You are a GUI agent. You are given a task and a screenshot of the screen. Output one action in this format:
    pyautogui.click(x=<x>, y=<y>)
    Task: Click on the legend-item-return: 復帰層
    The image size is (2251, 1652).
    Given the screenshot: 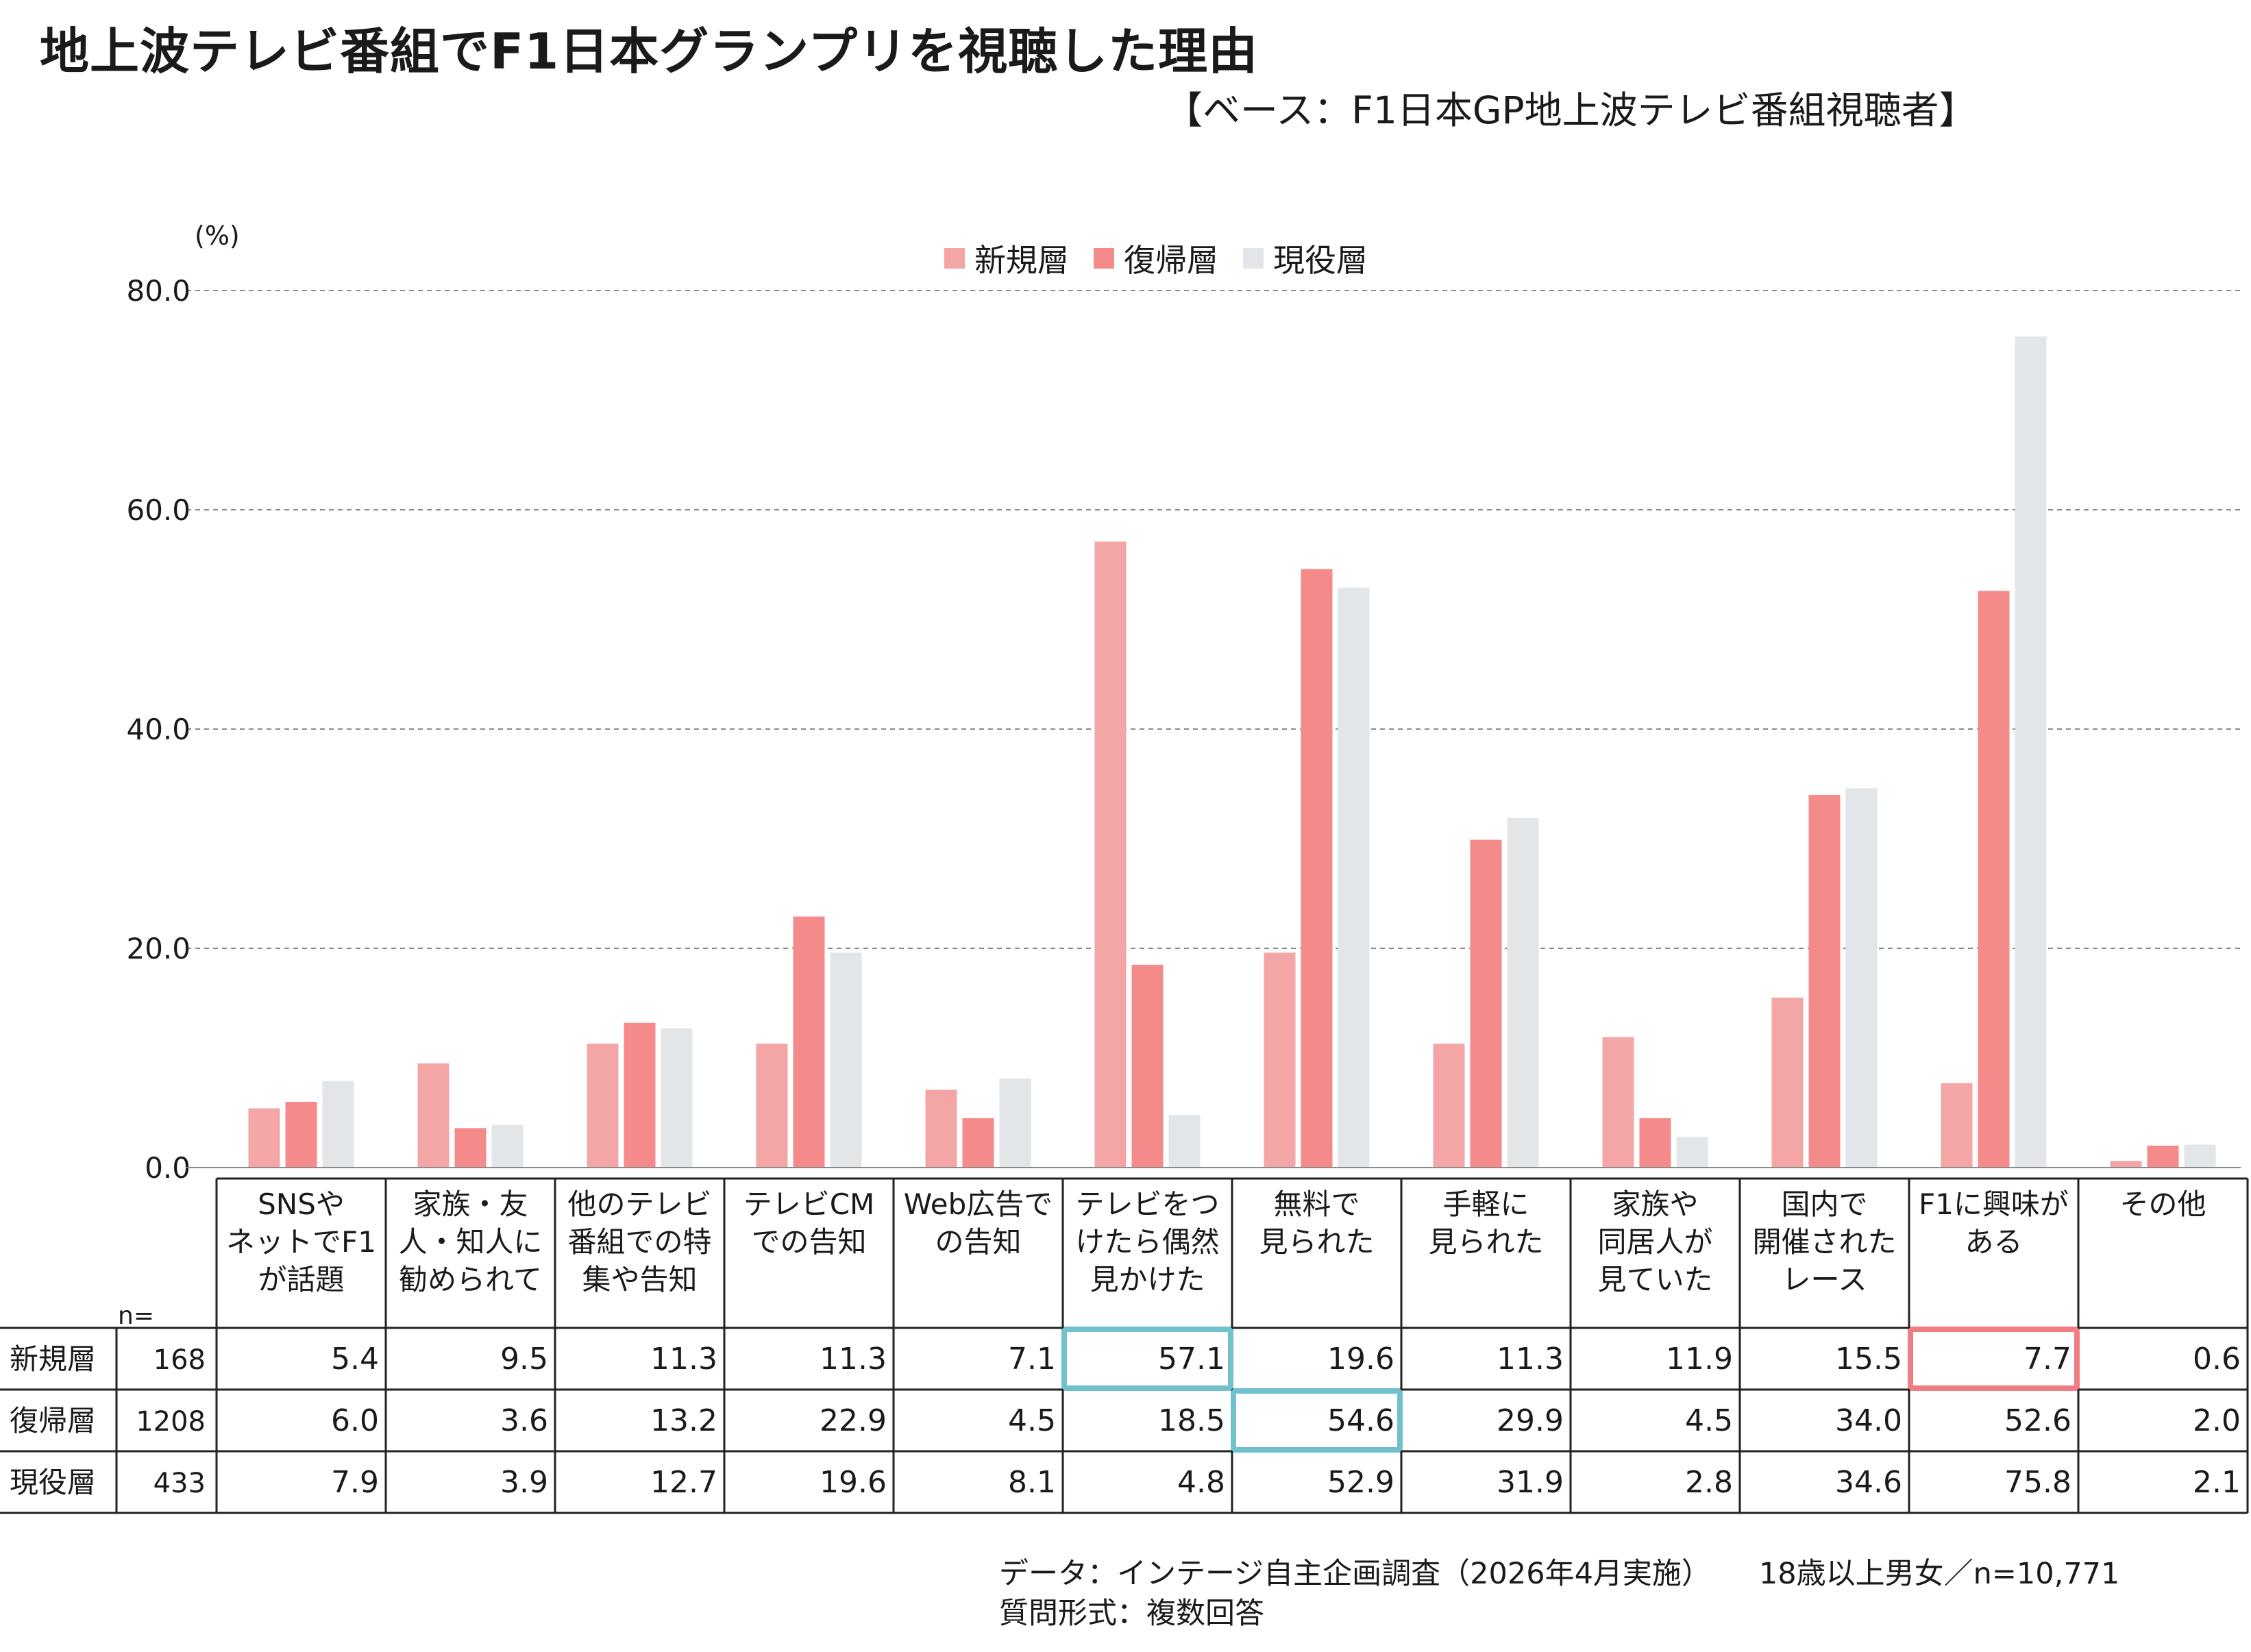 What is the action you would take?
    pyautogui.click(x=1156, y=258)
    